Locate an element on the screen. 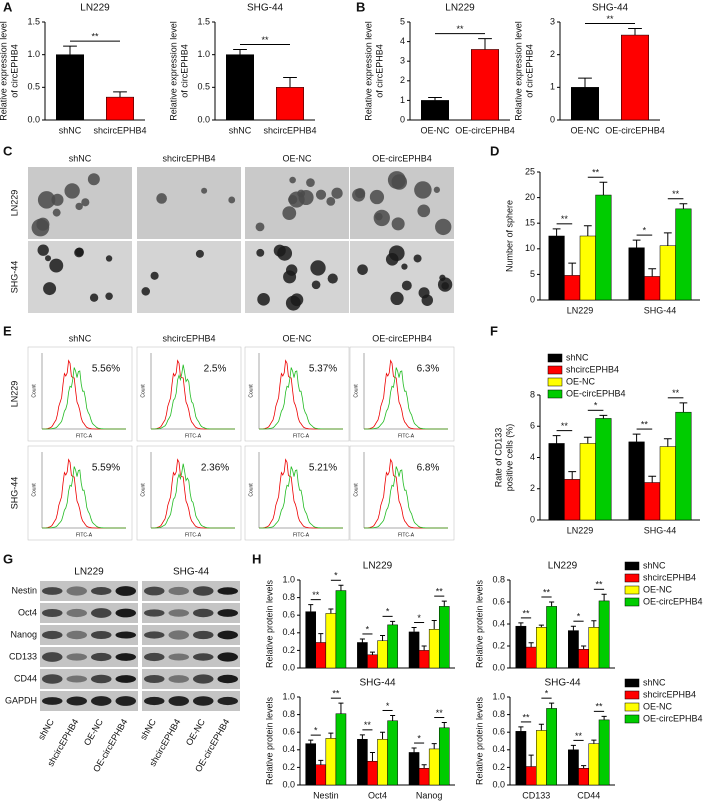 This screenshot has height=810, width=709. column-label: OE-circEPHB4 is located at coordinates (402, 158).